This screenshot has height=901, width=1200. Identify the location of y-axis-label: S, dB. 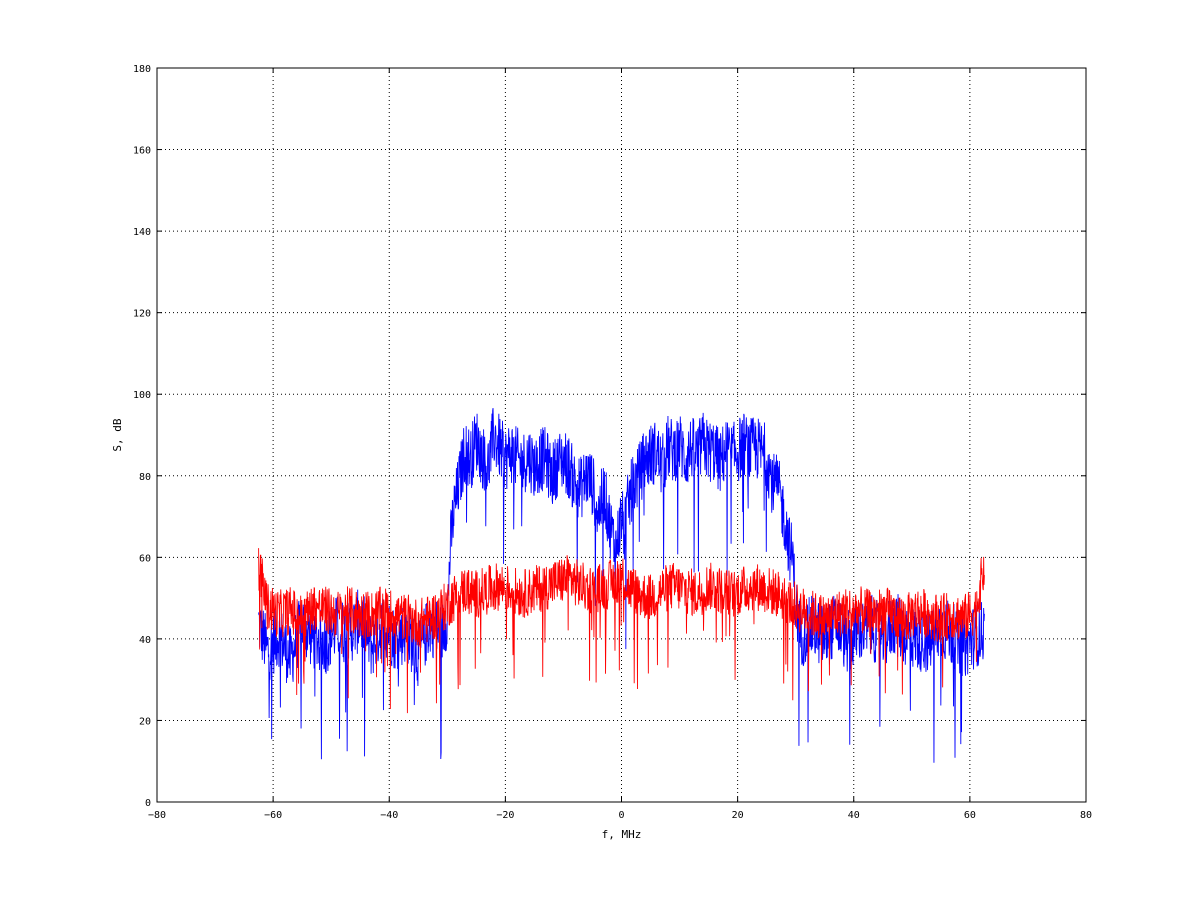
(117, 434).